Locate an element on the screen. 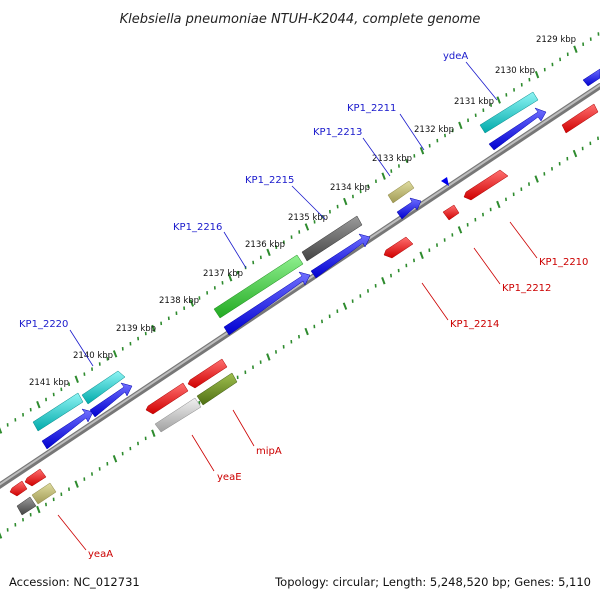  kbp-label: 2131 kbp is located at coordinates (474, 102).